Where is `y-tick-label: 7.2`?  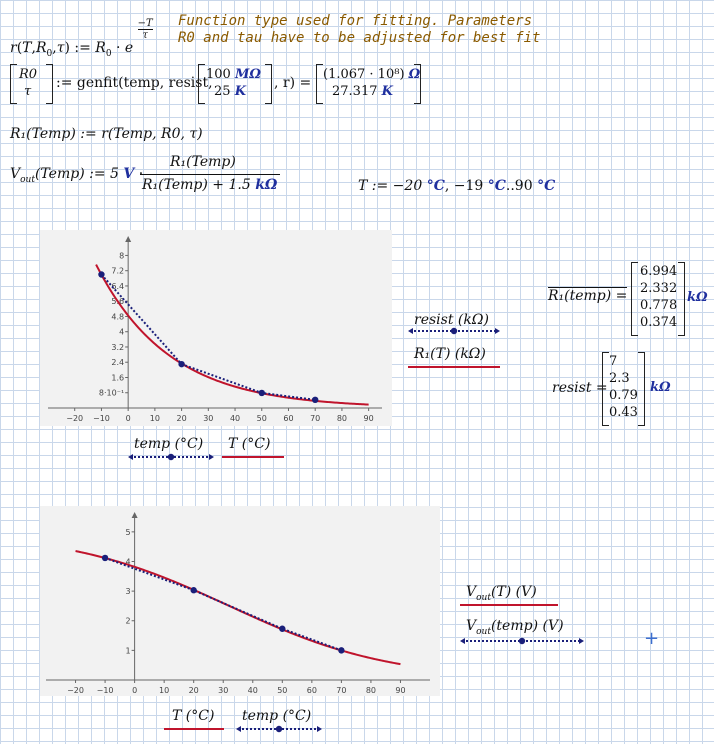
y-tick-label: 7.2 is located at coordinates (117, 271).